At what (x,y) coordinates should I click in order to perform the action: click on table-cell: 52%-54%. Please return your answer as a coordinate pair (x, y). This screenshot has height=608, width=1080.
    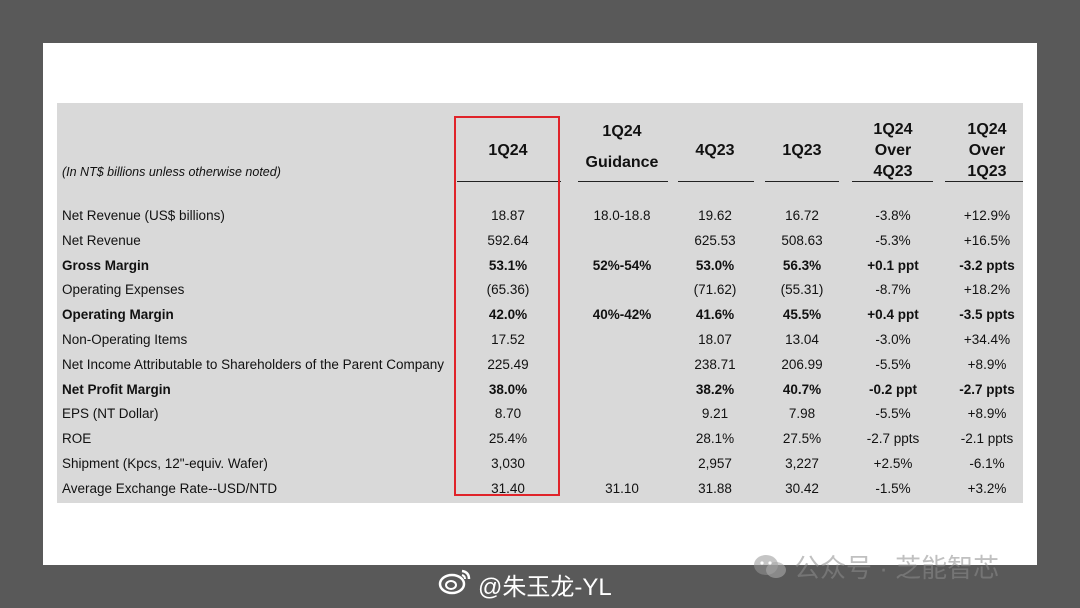
    Looking at the image, I should click on (622, 265).